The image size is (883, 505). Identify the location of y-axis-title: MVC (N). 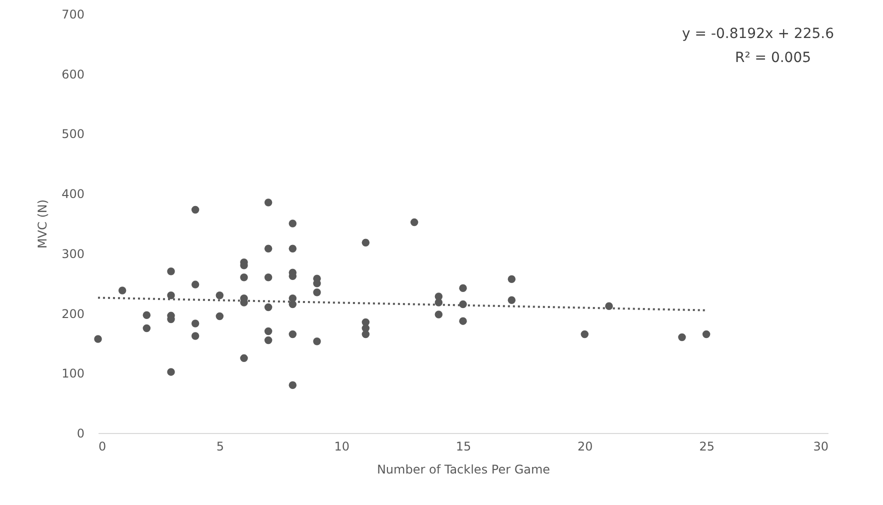
(43, 224).